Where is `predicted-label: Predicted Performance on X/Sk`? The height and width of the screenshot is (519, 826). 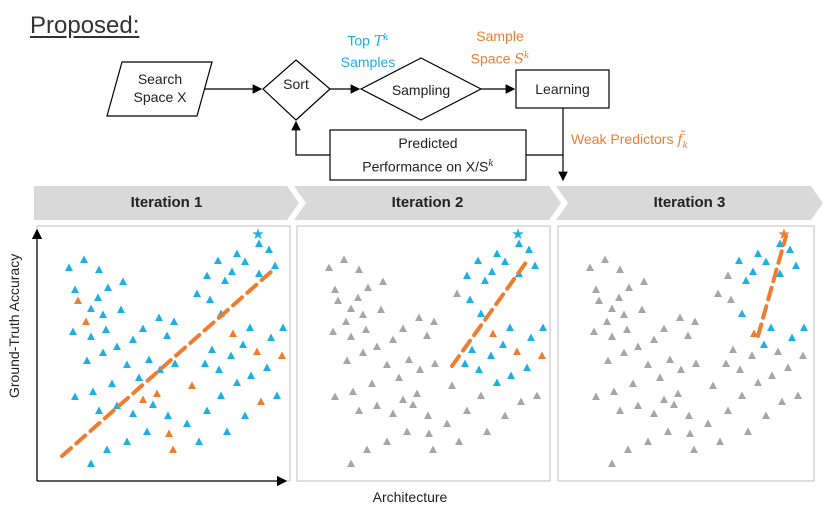 predicted-label: Predicted Performance on X/Sk is located at coordinates (428, 155).